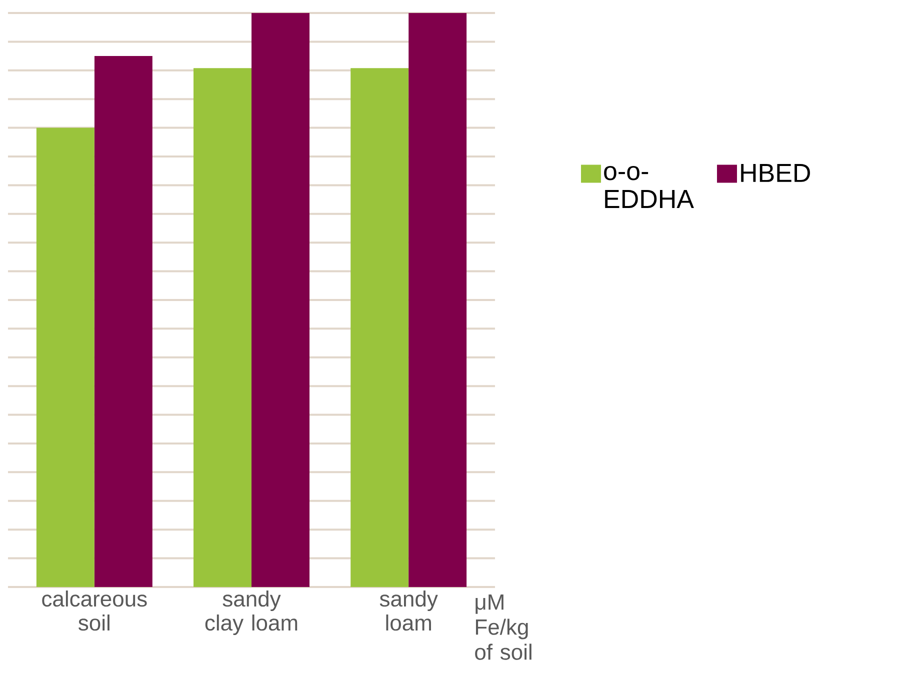 The width and height of the screenshot is (899, 690). I want to click on legend-label: HBED, so click(775, 173).